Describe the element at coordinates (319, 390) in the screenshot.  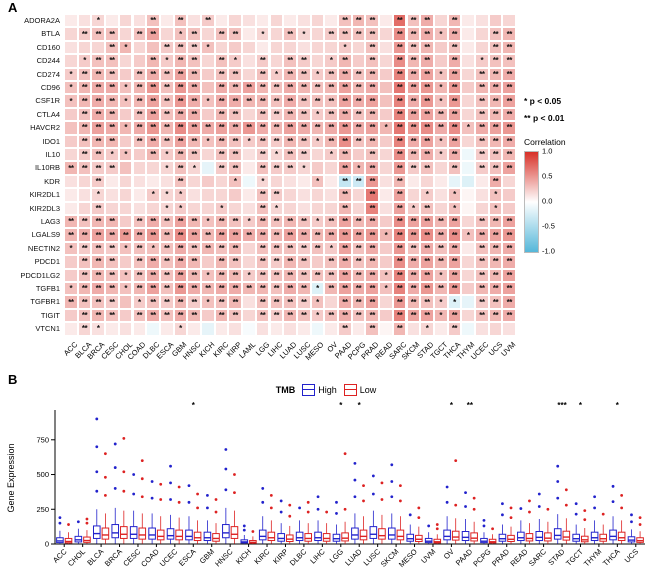
I see `tmb-key-high: High` at that location.